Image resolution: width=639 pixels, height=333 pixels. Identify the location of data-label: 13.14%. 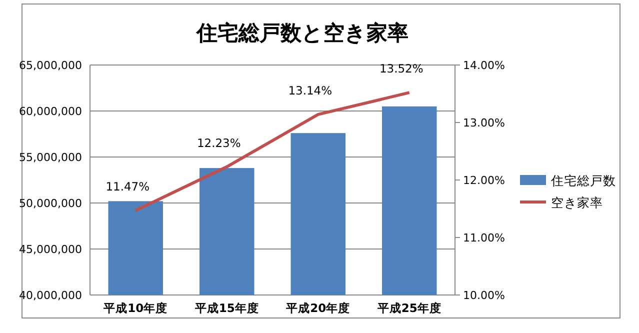
(310, 90).